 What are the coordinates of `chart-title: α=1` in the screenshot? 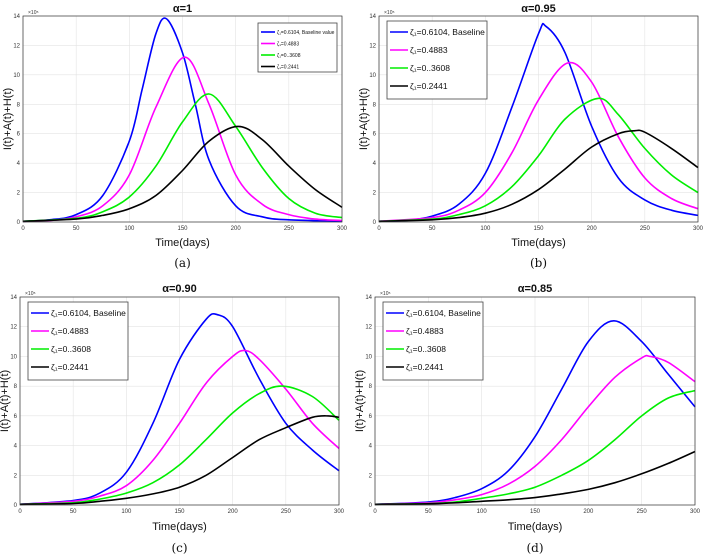 It's located at (182, 9).